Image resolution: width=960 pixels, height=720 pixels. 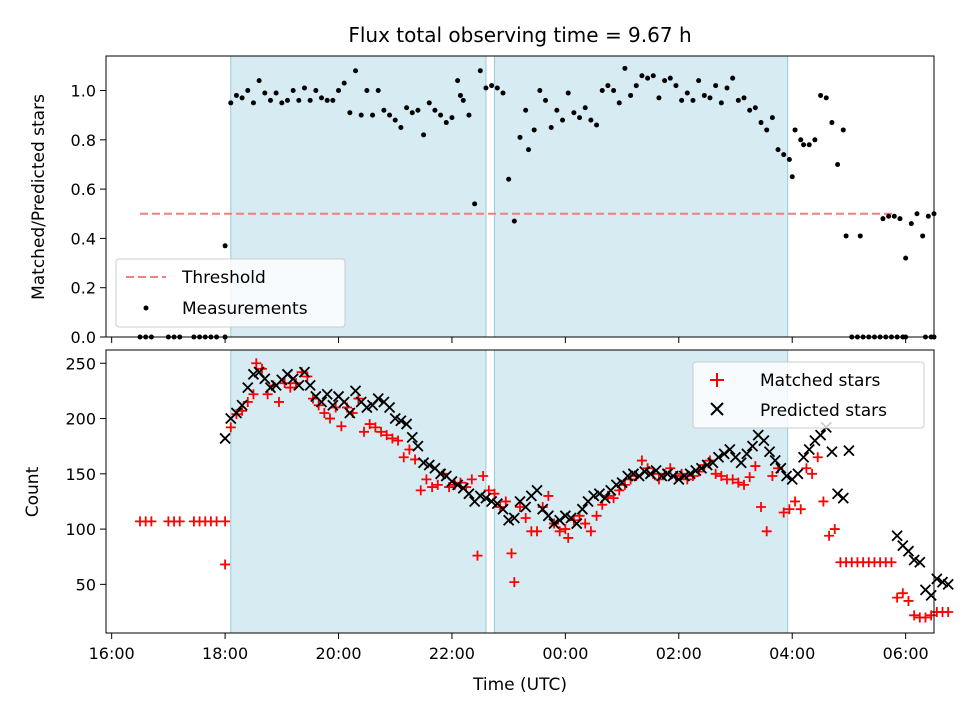 What do you see at coordinates (230, 293) in the screenshot?
I see `top-legend: Threshold Measurements` at bounding box center [230, 293].